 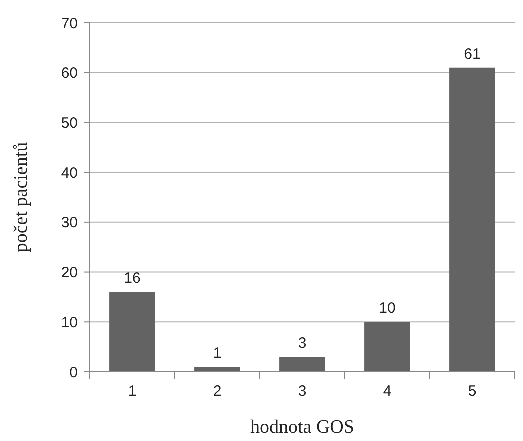 What do you see at coordinates (21, 197) in the screenshot?
I see `y-axis-title: počet pacientů` at bounding box center [21, 197].